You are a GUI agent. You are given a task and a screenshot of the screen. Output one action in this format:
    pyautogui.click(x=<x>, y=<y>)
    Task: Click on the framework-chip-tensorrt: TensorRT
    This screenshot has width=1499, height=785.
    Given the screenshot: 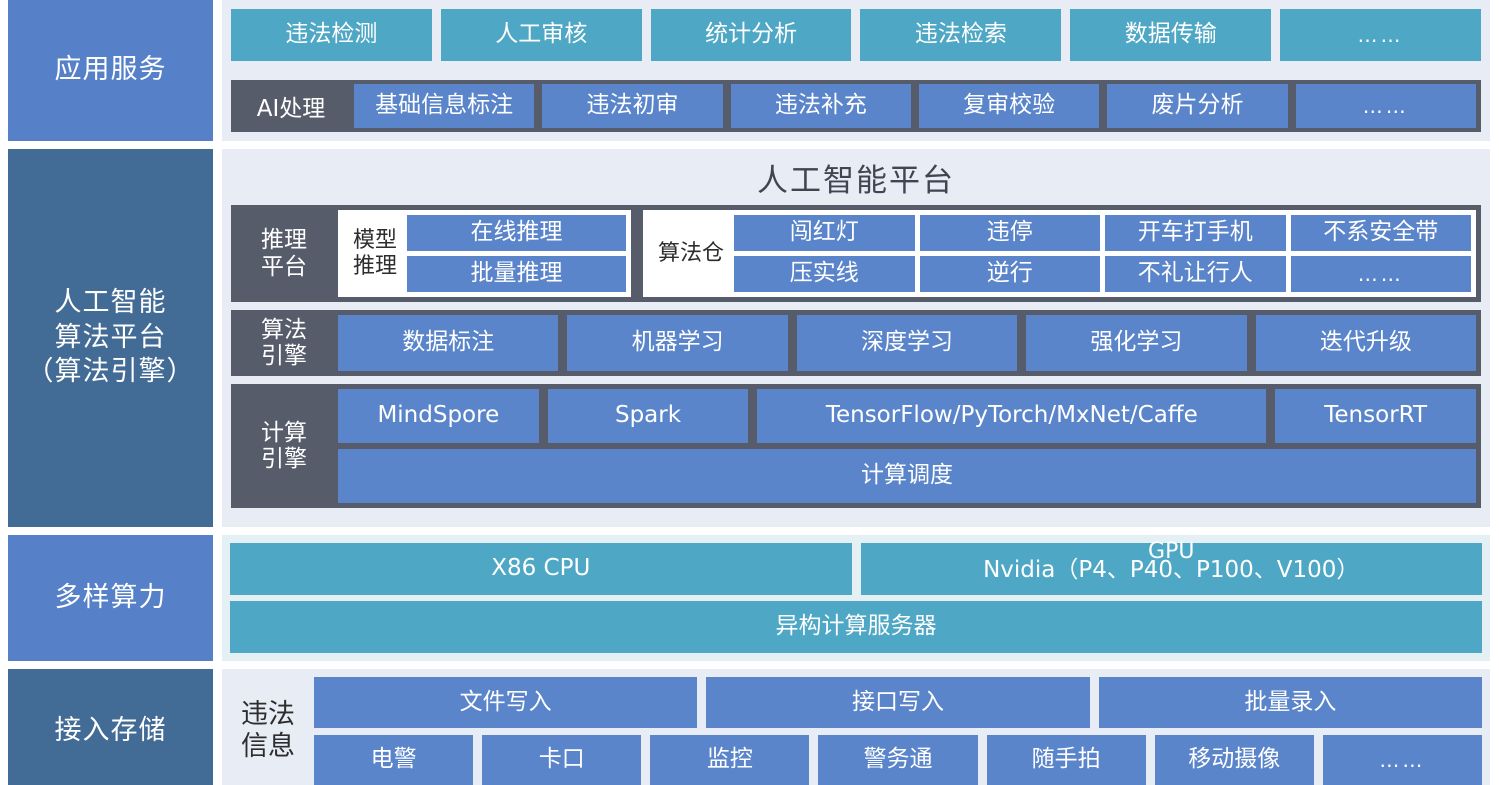 What is the action you would take?
    pyautogui.click(x=1375, y=416)
    